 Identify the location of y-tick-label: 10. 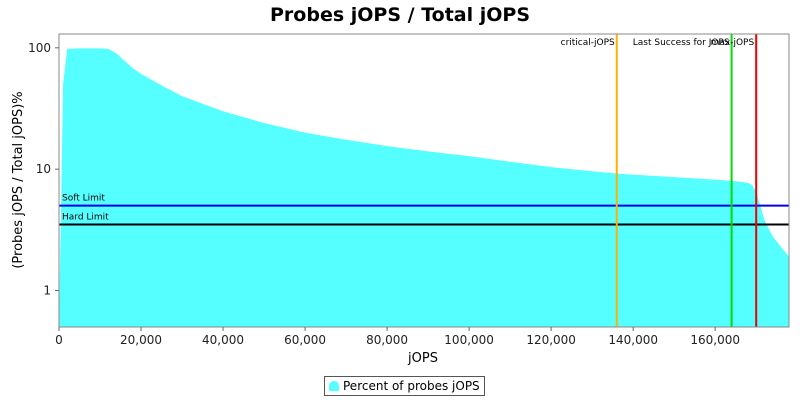
(43, 169).